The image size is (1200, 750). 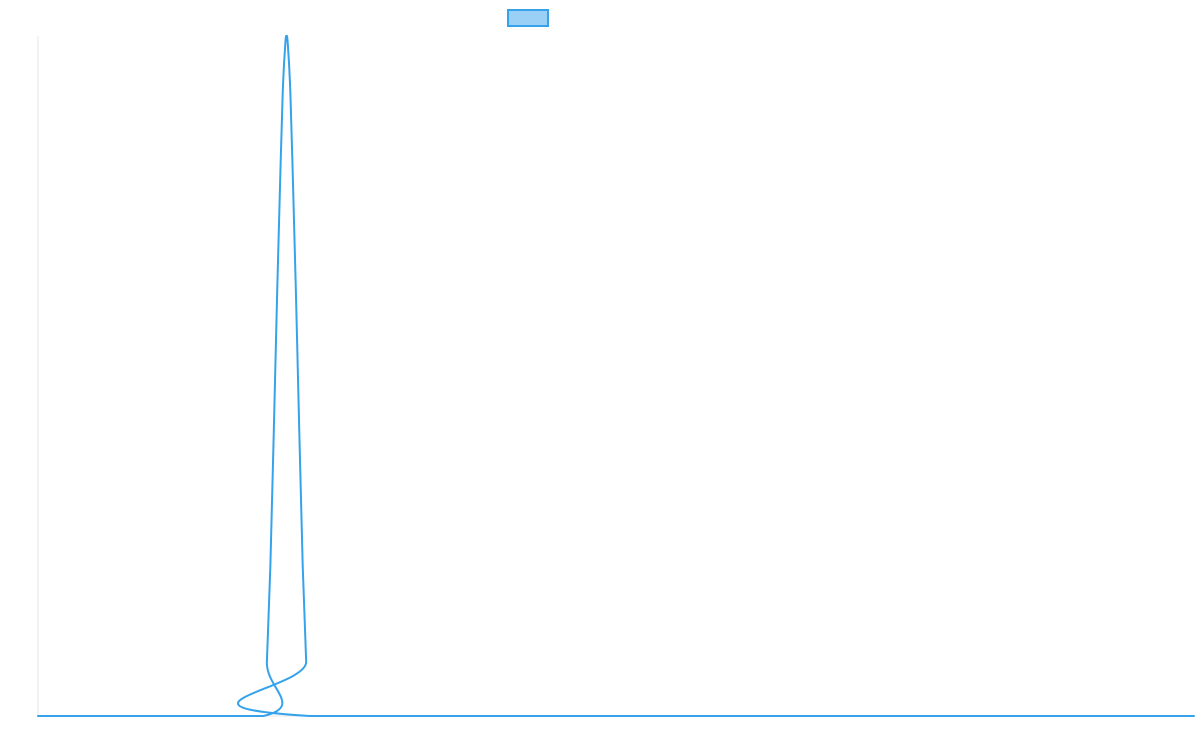 I want to click on legend, so click(x=528, y=18).